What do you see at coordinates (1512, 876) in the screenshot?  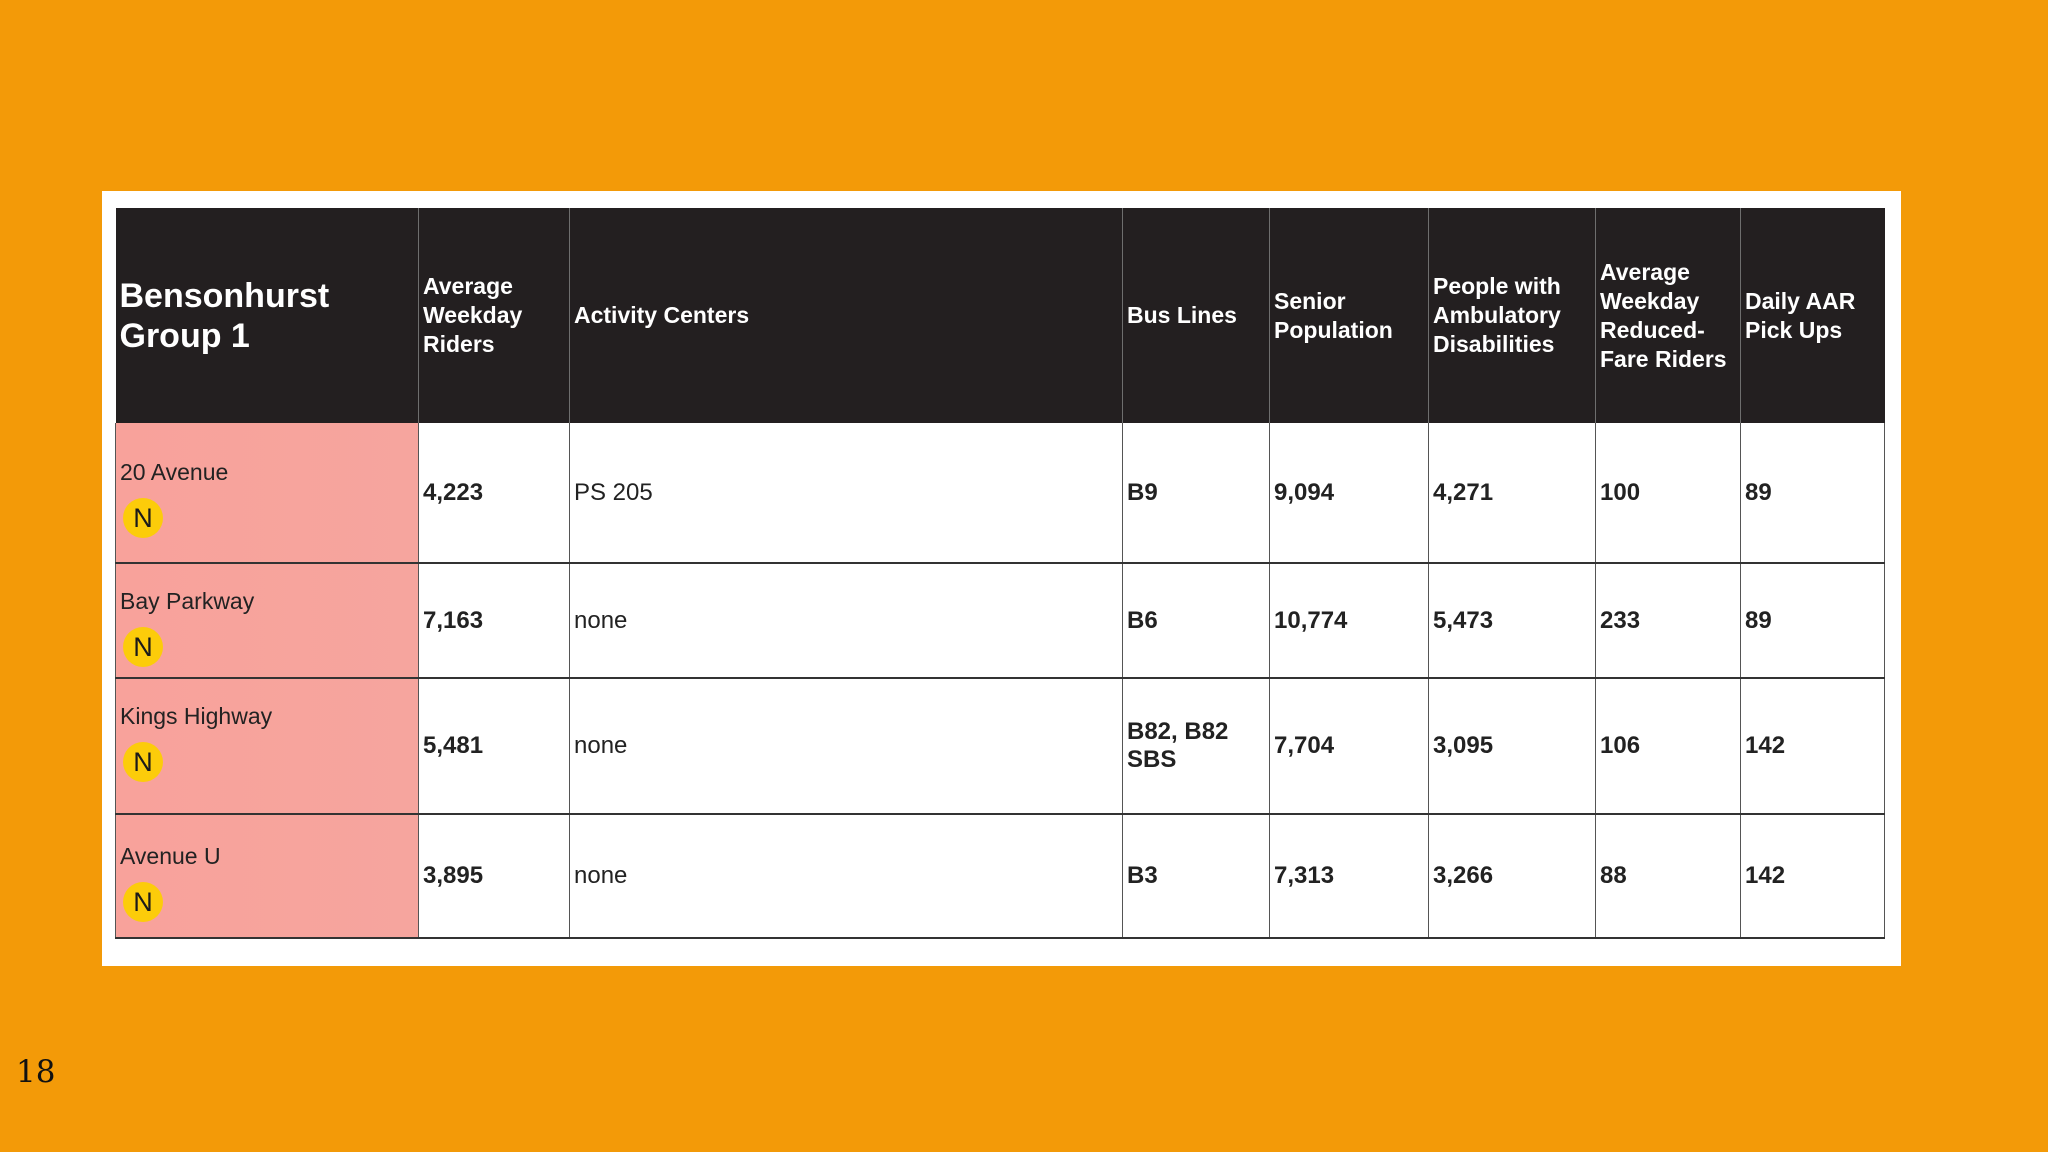 I see `ambulatory-cell: 3,266` at bounding box center [1512, 876].